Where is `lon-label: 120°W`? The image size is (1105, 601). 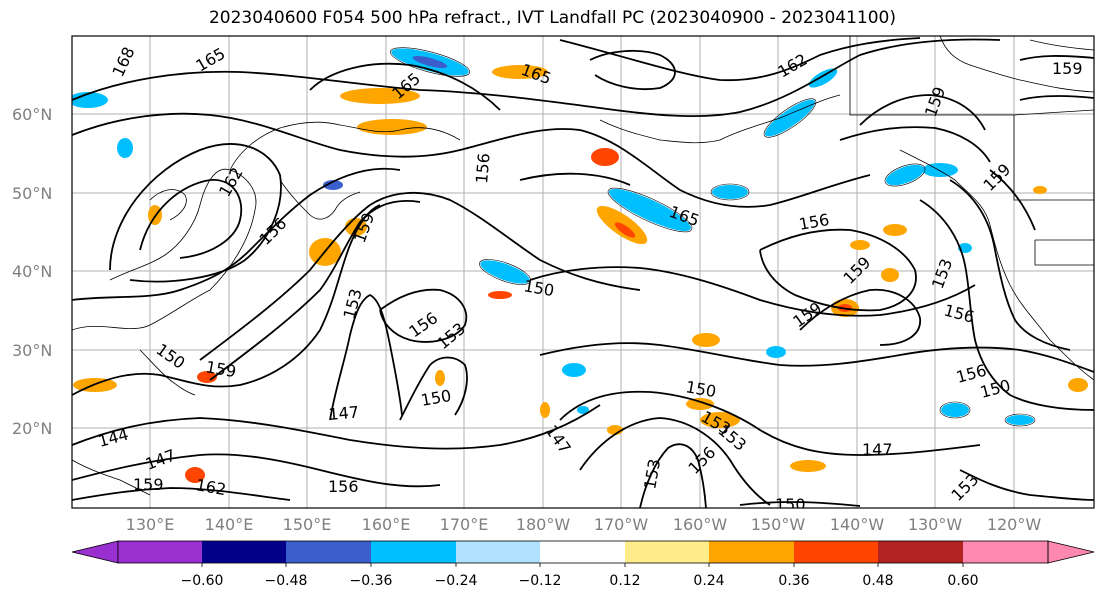 lon-label: 120°W is located at coordinates (1014, 524).